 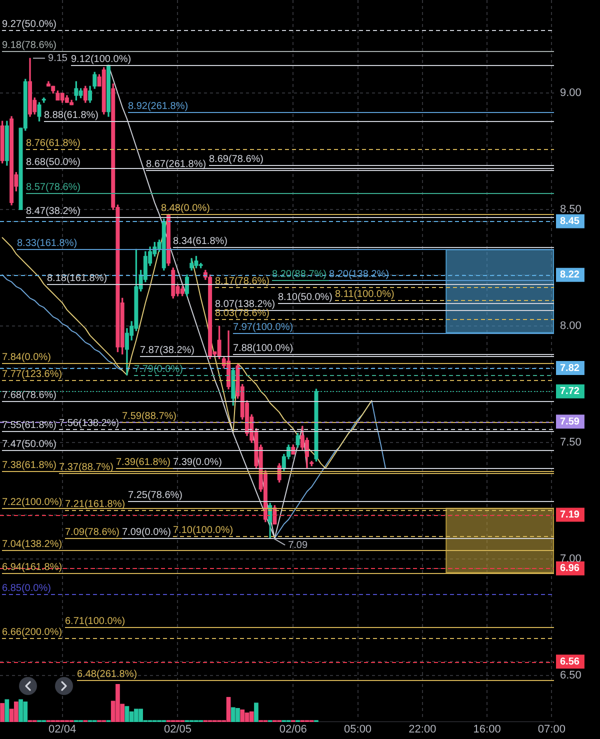 What do you see at coordinates (263, 348) in the screenshot?
I see `ref-line-label: 7.88(100.0%)` at bounding box center [263, 348].